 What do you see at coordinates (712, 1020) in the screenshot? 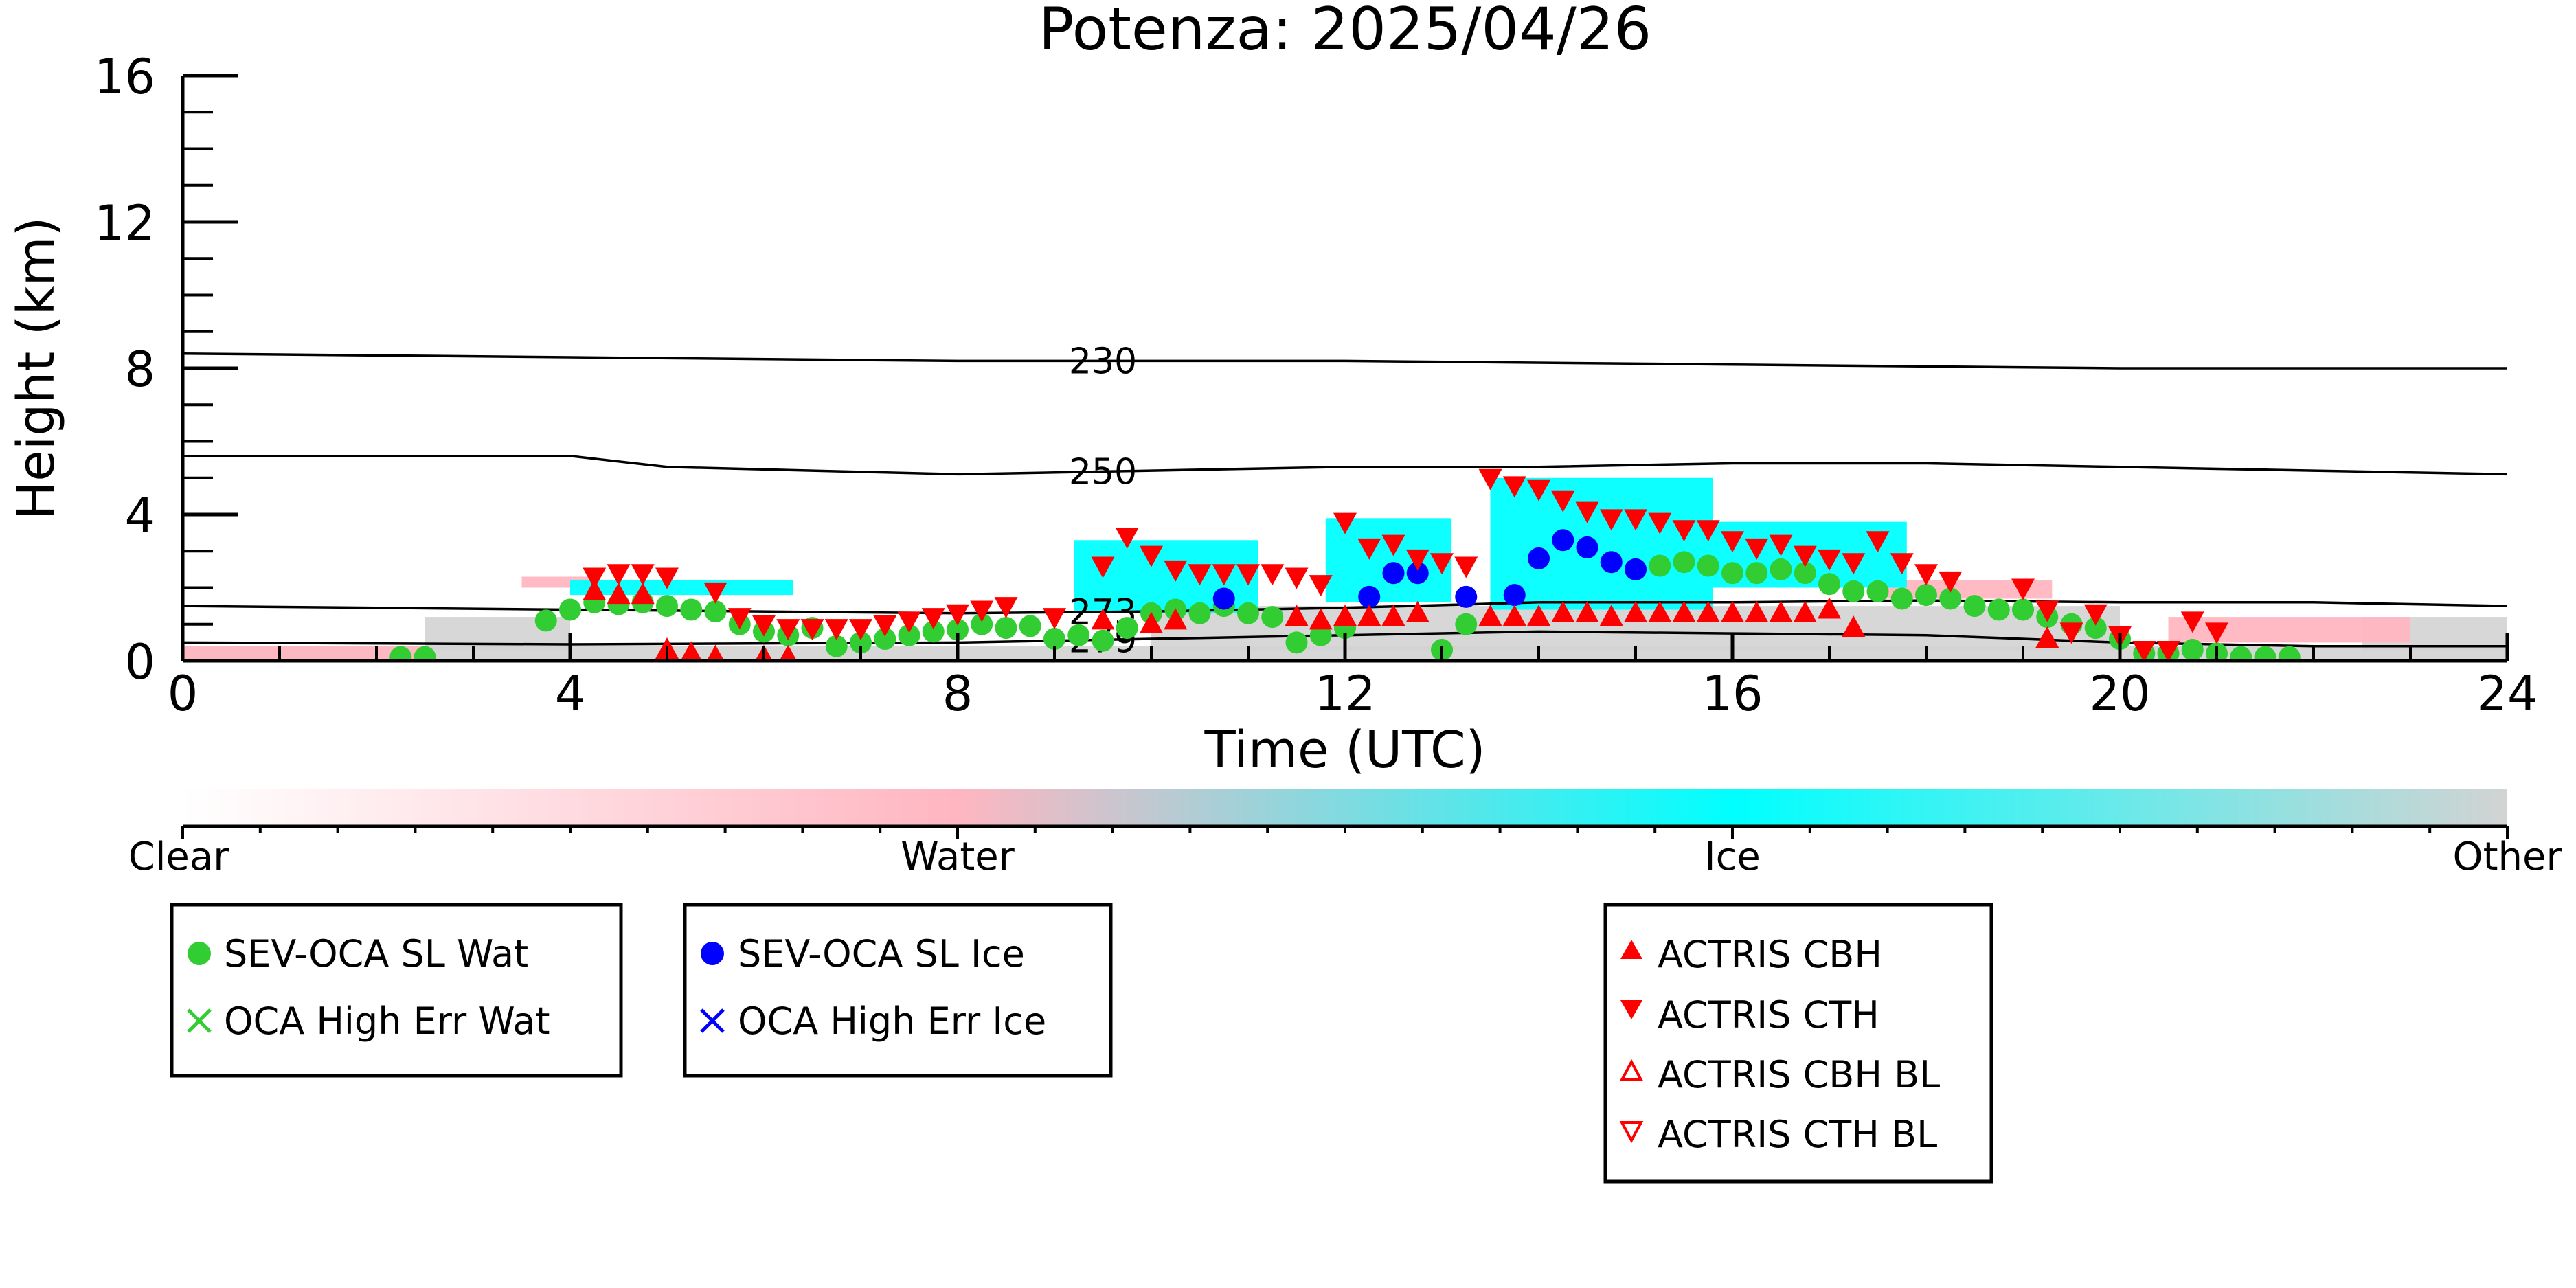
I see `legend-marker-oca-high-err-ice` at bounding box center [712, 1020].